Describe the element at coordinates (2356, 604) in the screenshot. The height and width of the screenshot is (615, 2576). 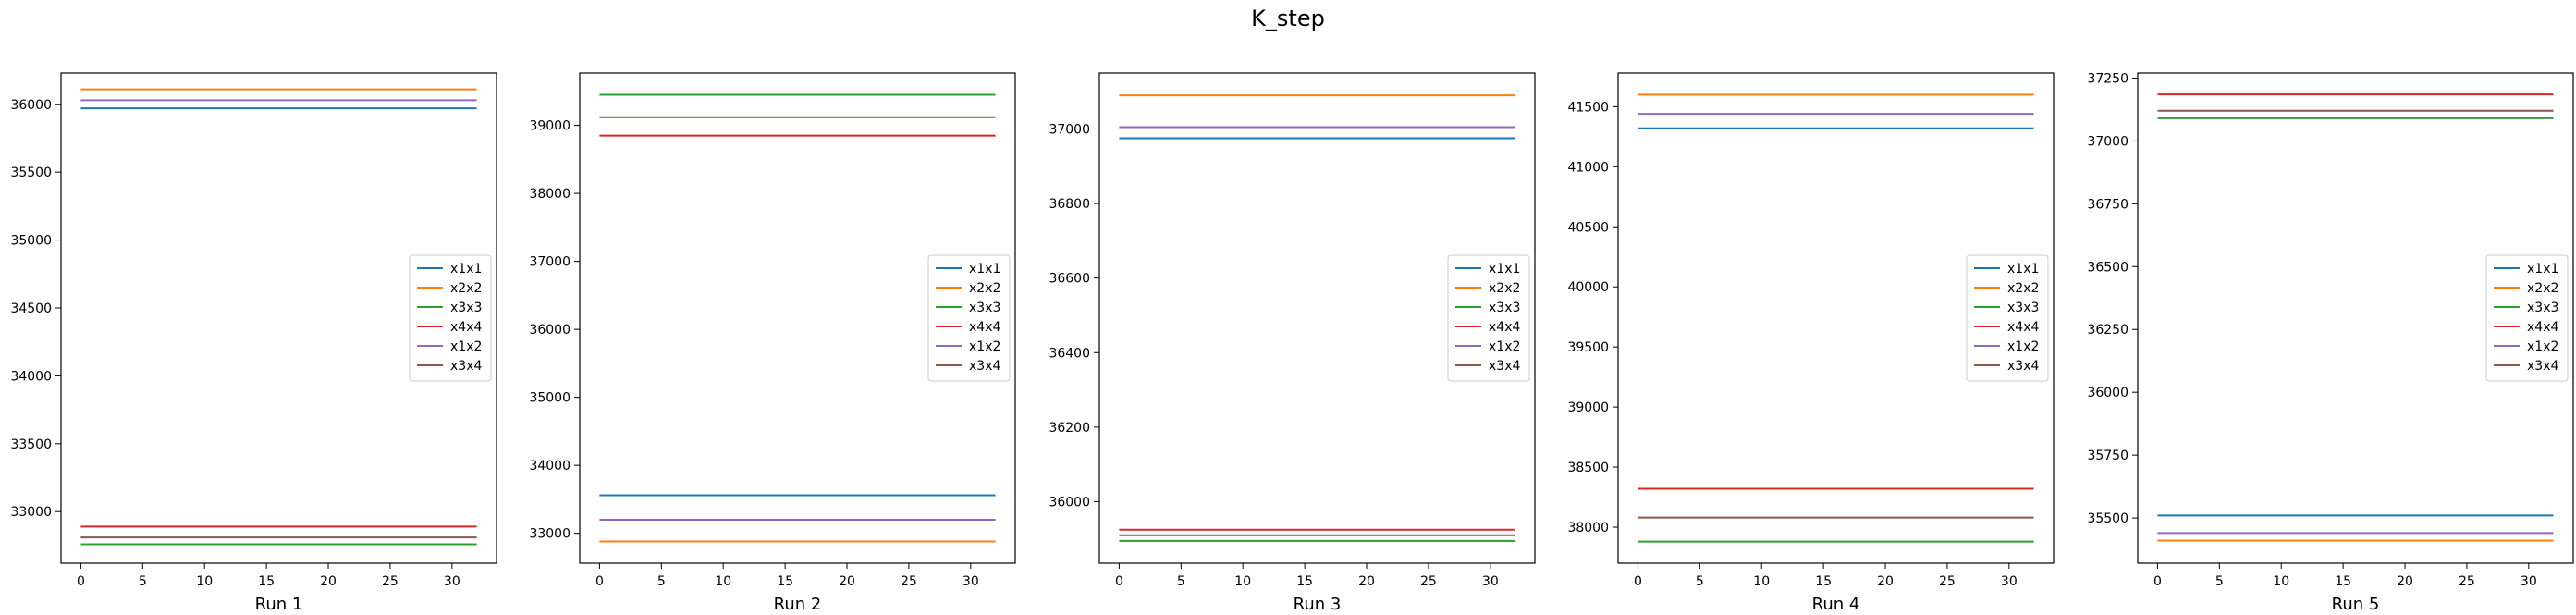
I see `x-axis-label: Run 5` at that location.